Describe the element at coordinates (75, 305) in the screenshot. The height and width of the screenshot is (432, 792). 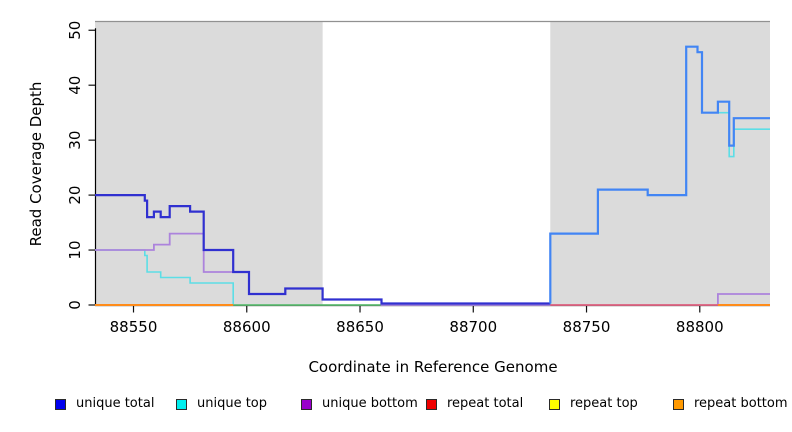
I see `y-tick-label: 0` at that location.